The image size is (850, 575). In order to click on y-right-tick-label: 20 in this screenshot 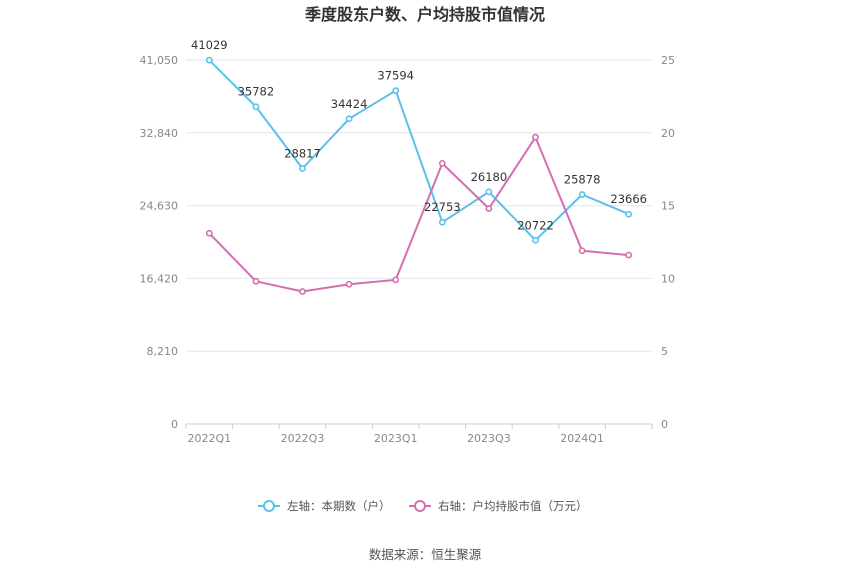, I will do `click(668, 133)`.